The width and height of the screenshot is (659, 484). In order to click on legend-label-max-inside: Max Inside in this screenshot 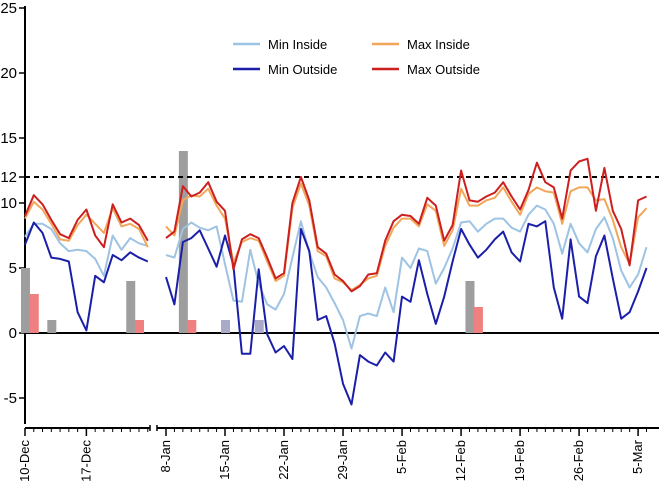, I will do `click(438, 44)`.